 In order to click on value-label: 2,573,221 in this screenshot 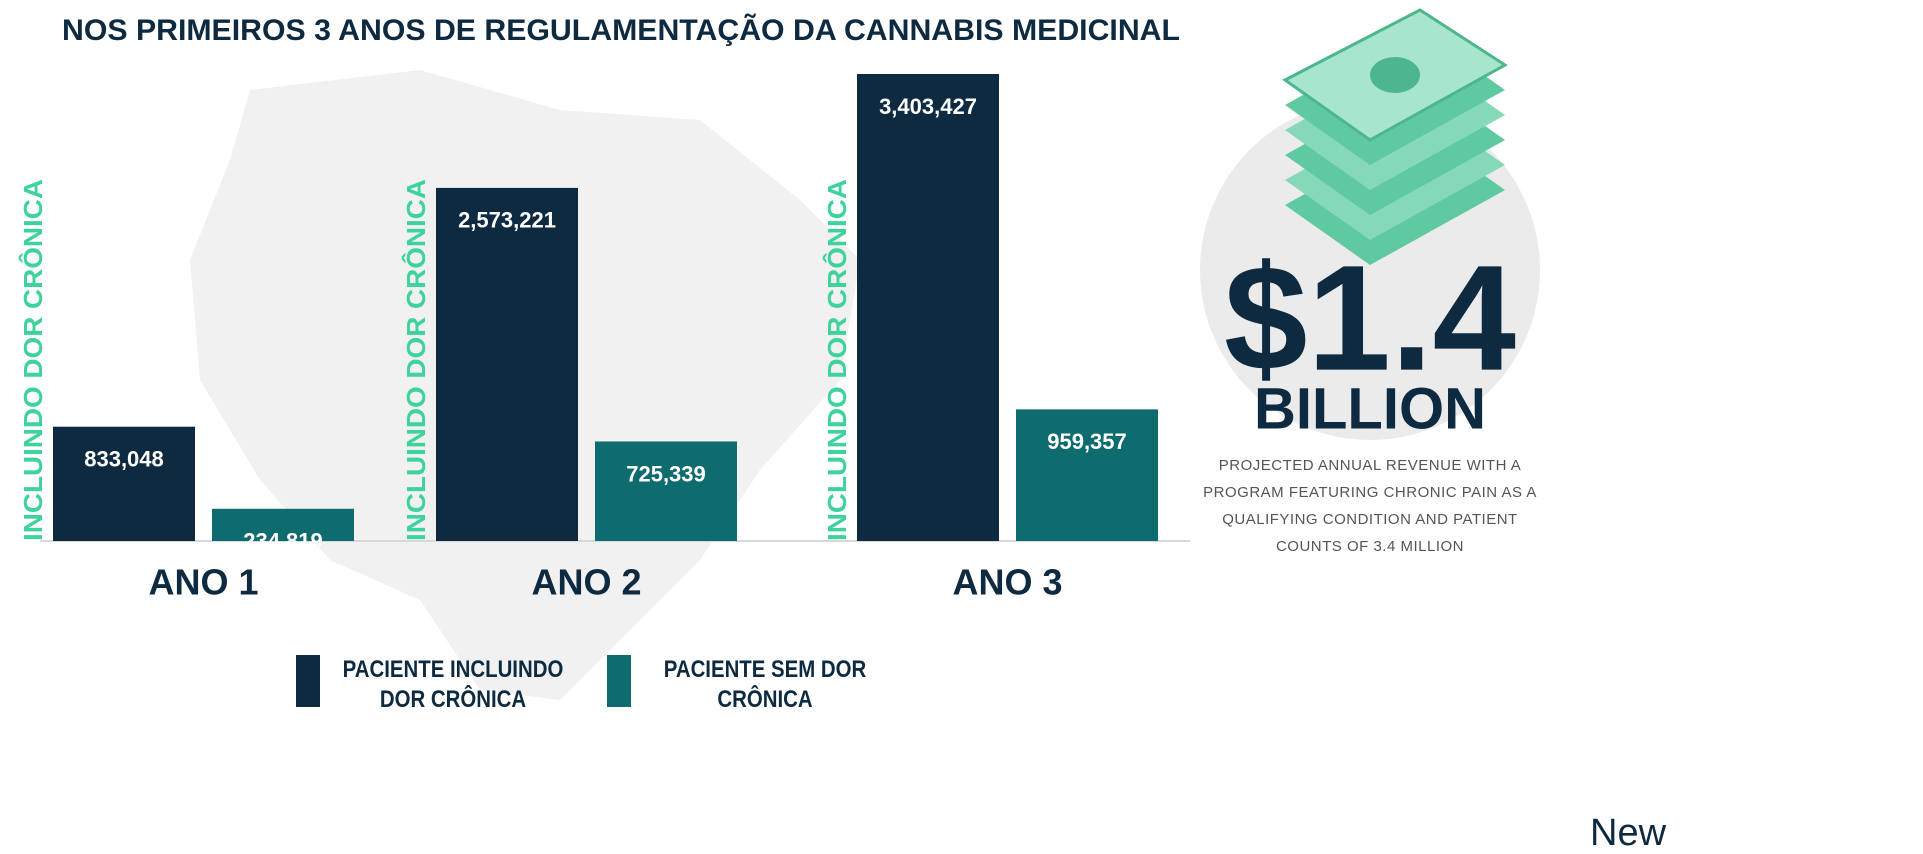, I will do `click(507, 220)`.